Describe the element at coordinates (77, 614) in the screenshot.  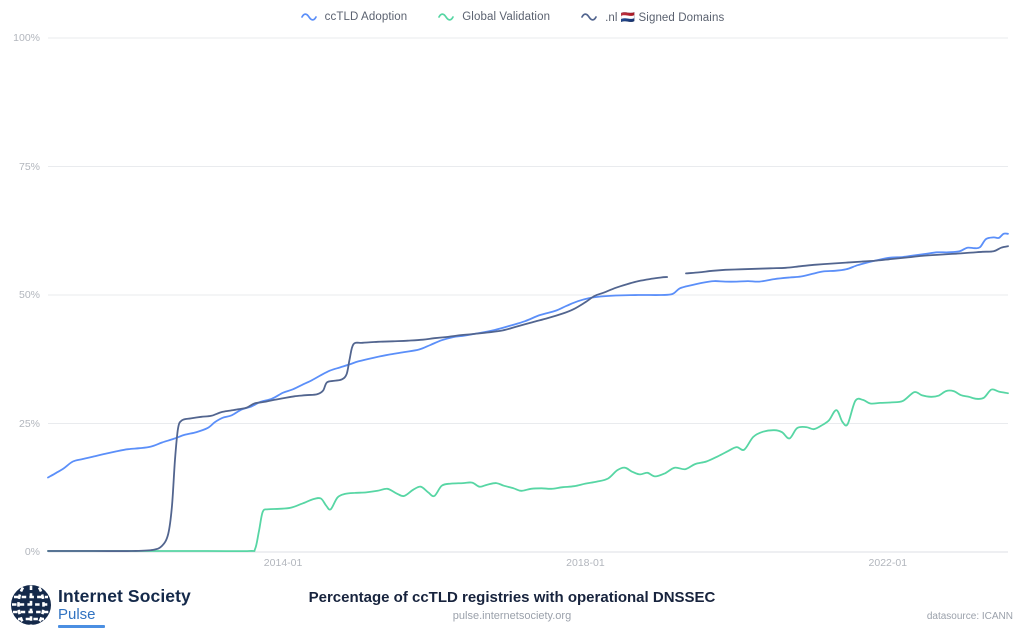
I see `brand-sub-pulse: Pulse` at that location.